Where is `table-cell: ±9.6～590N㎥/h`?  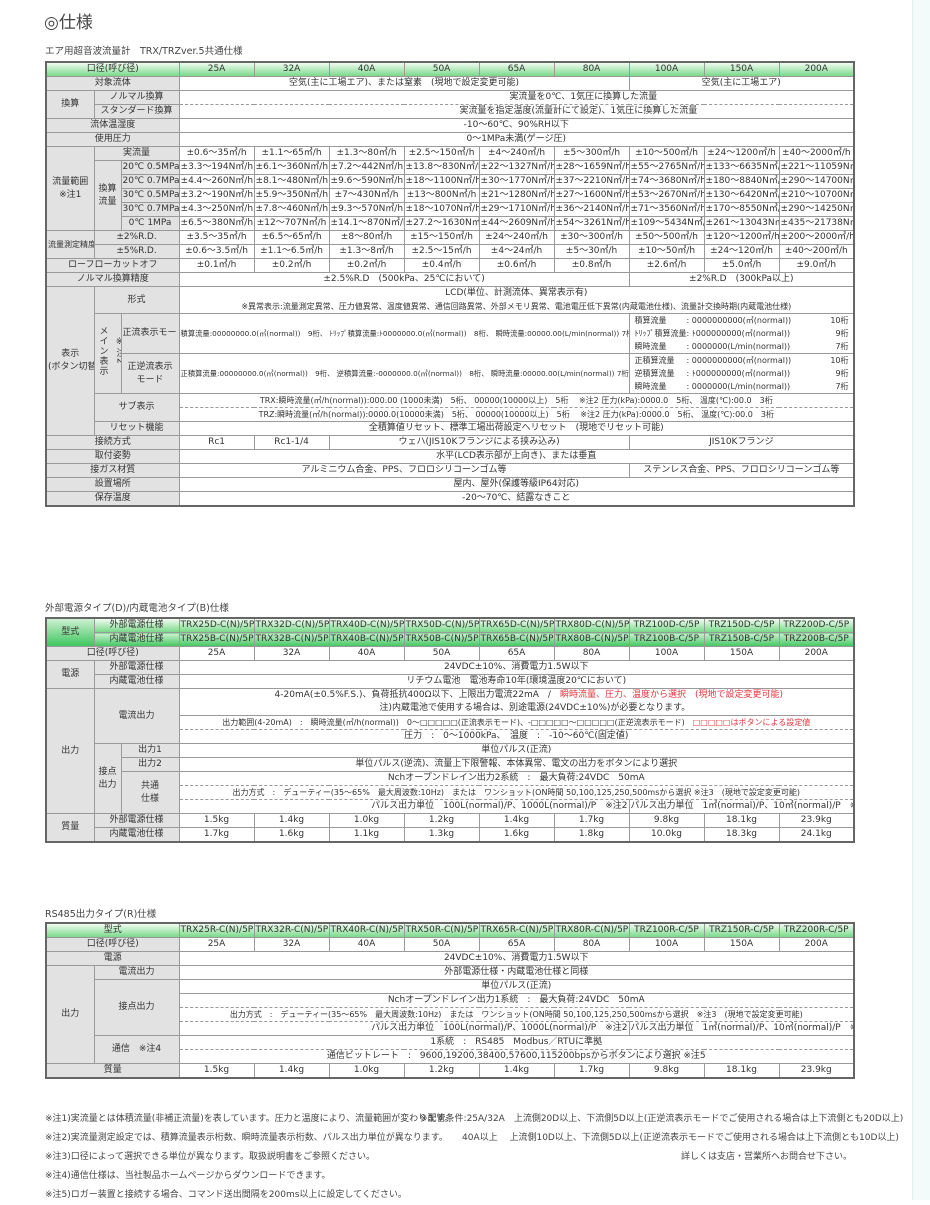 table-cell: ±9.6～590N㎥/h is located at coordinates (366, 181).